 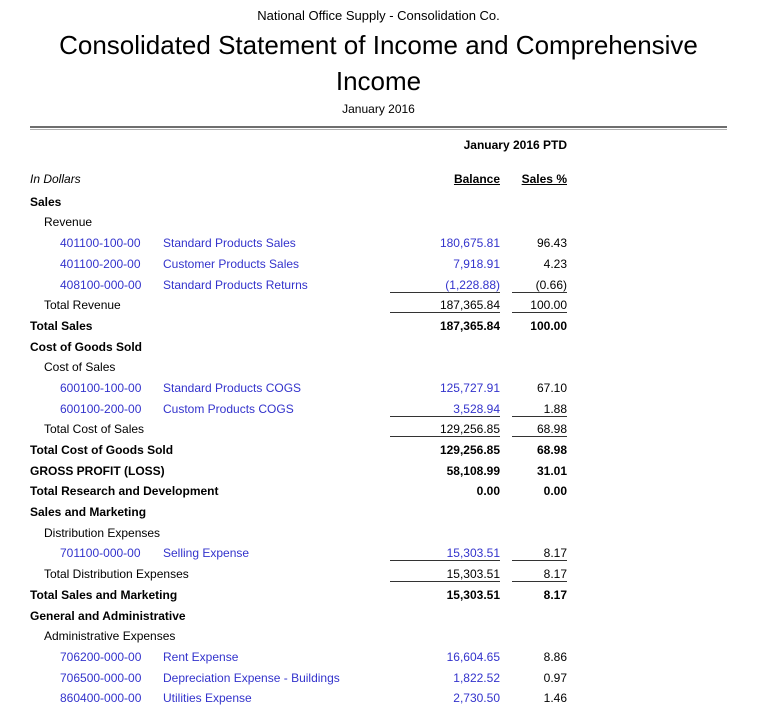 I want to click on row-left: Total Sales, so click(x=210, y=326).